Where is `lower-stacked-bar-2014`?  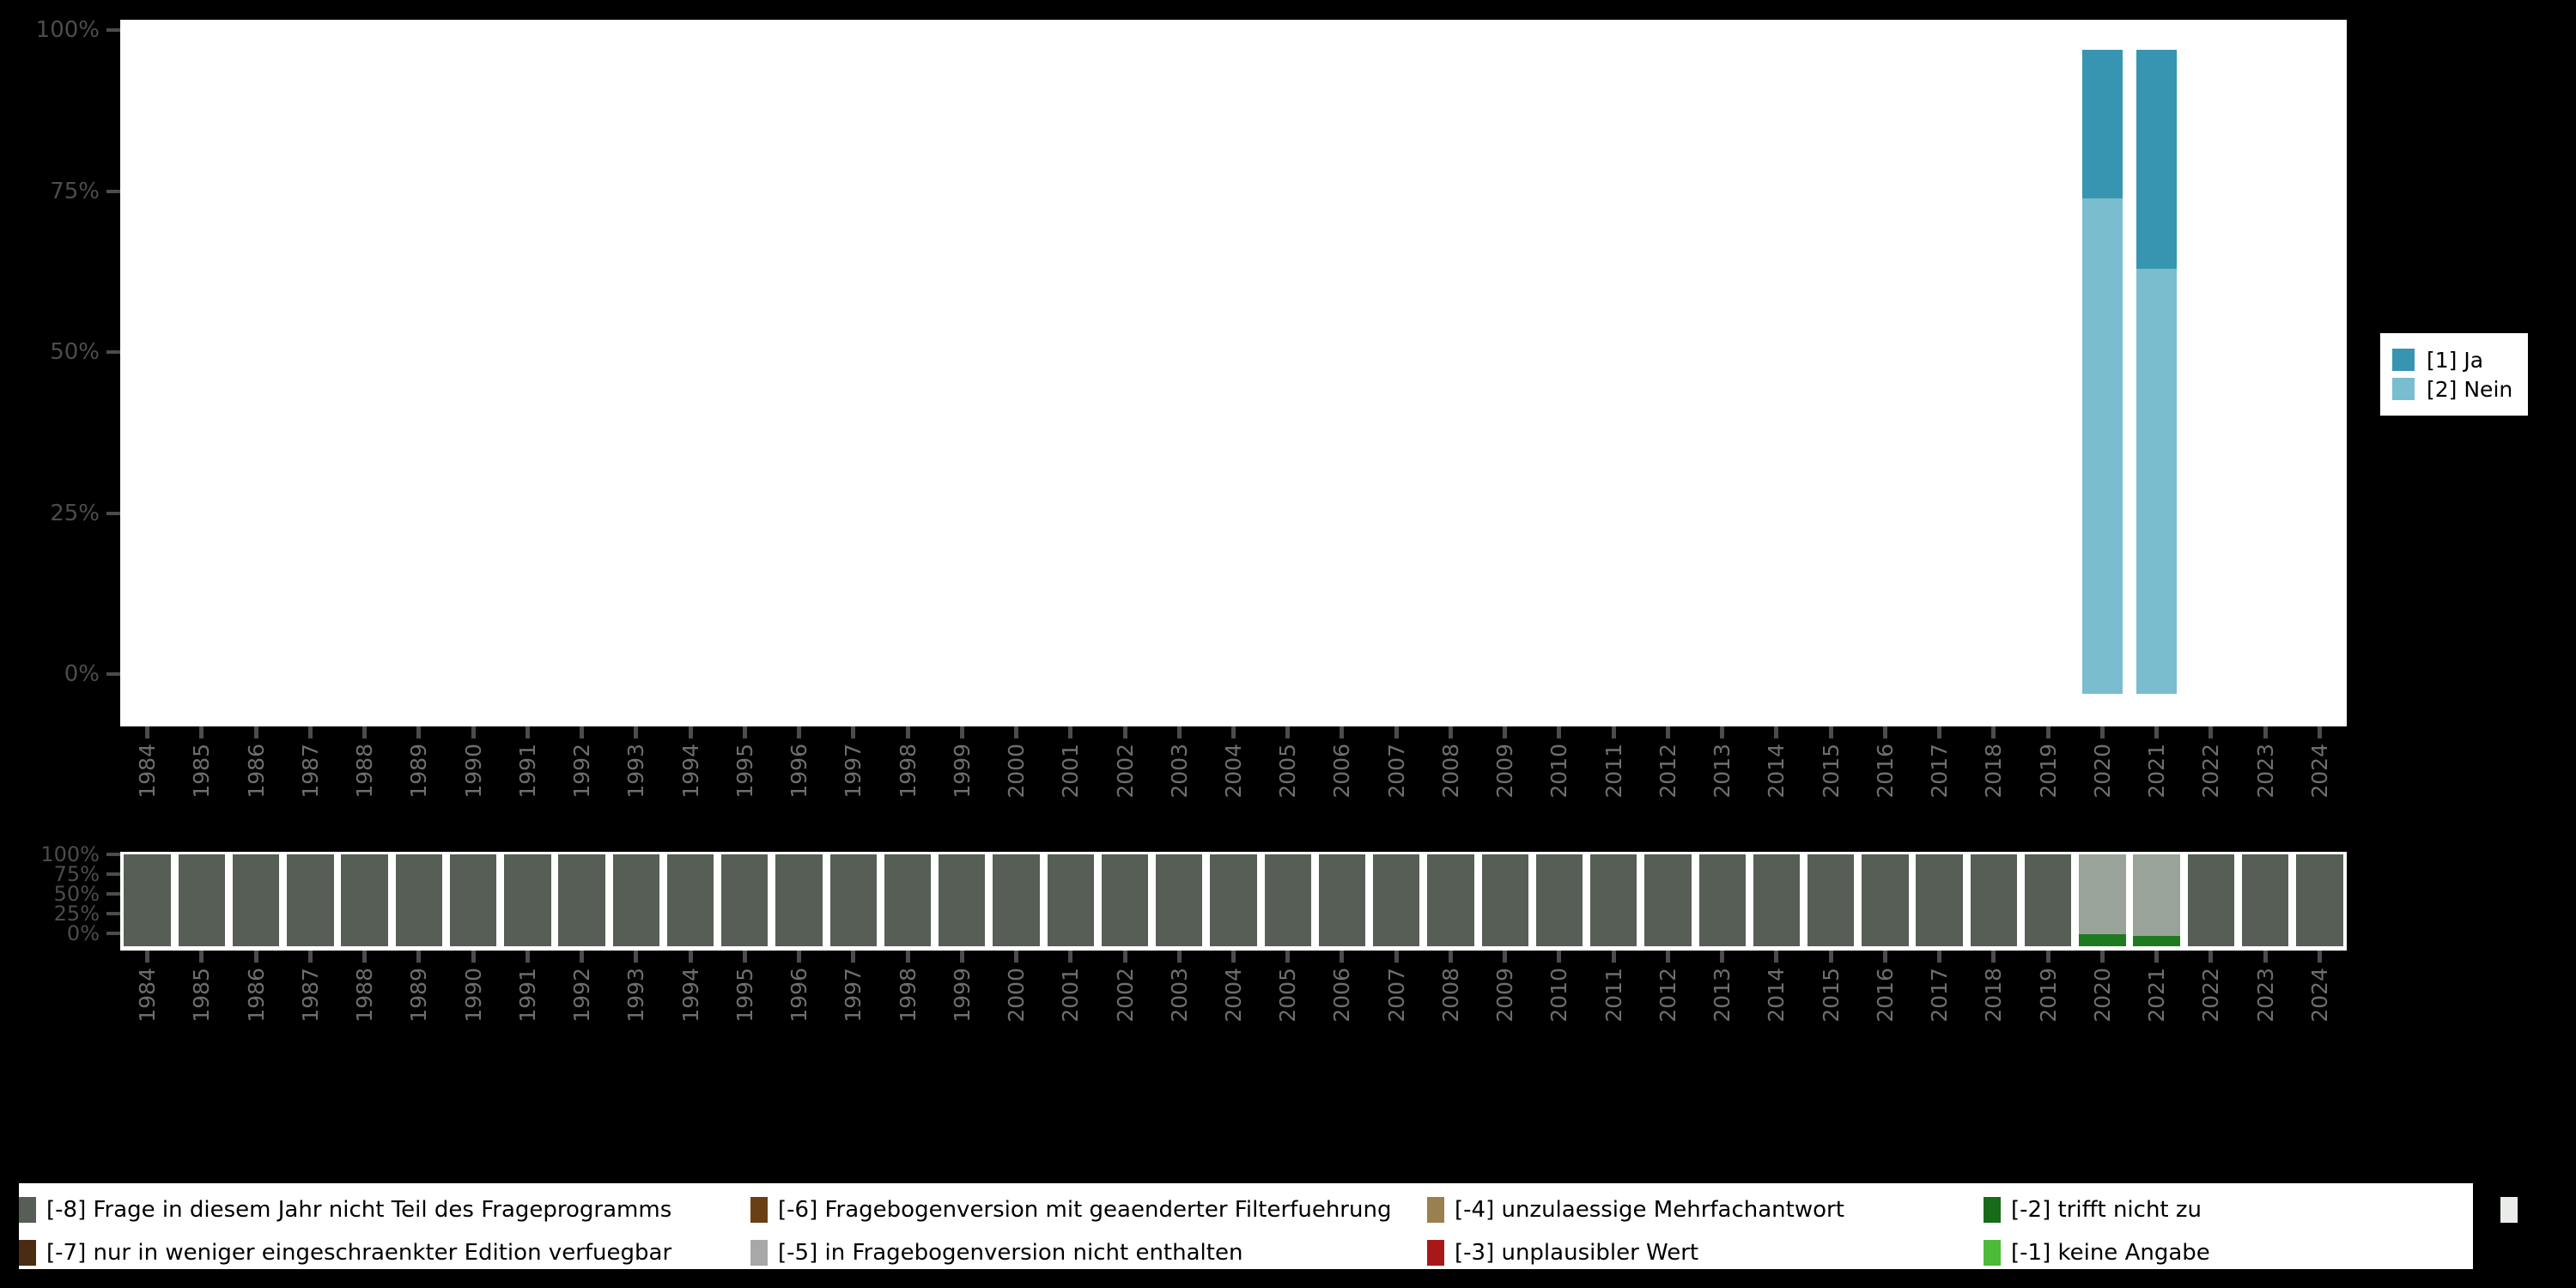
lower-stacked-bar-2014 is located at coordinates (1777, 902).